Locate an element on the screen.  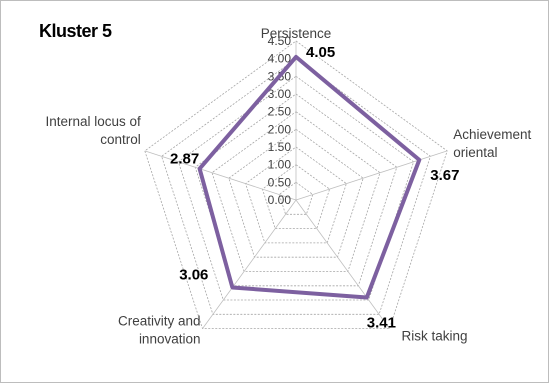
category-label: Persistence is located at coordinates (296, 33).